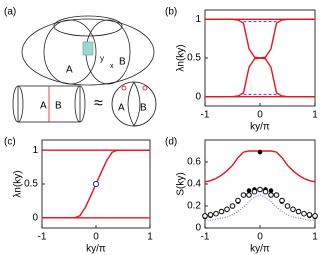  I want to click on axis-label: x, so click(112, 66).